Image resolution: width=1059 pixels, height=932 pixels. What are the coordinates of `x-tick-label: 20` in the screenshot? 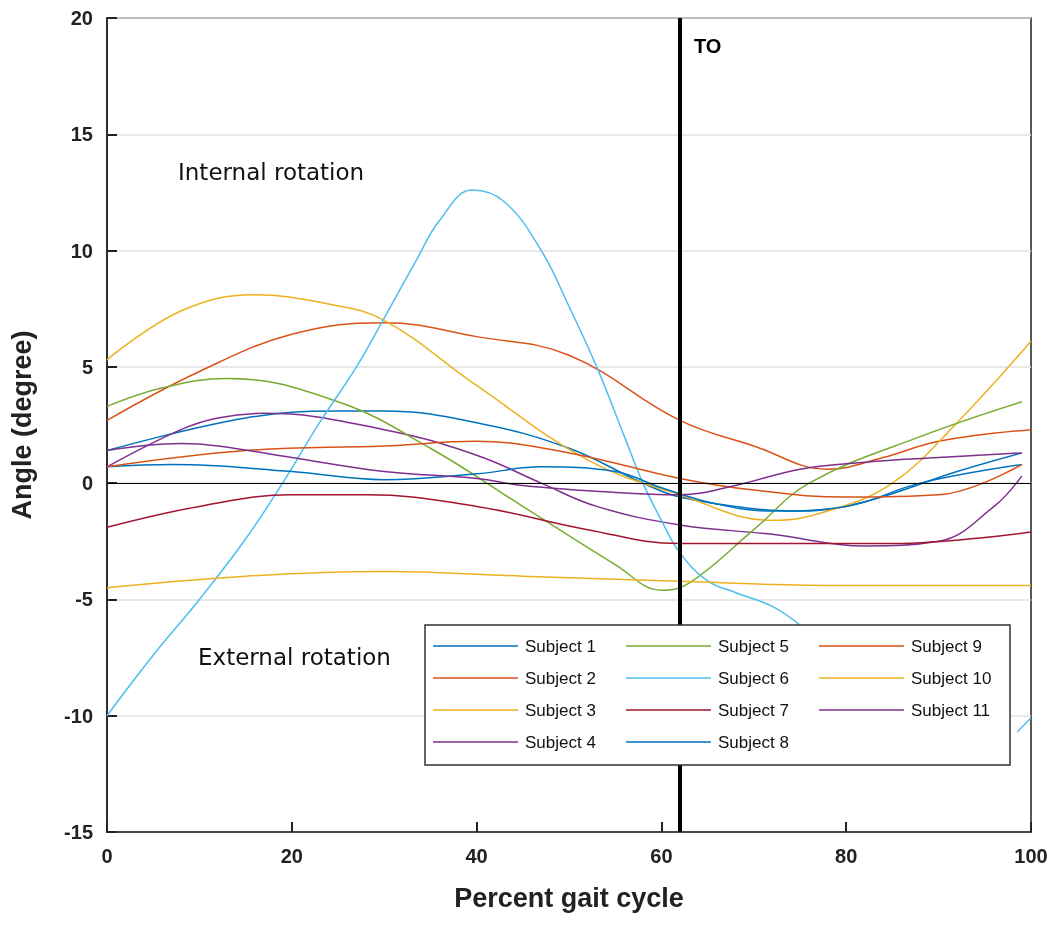 It's located at (291, 856).